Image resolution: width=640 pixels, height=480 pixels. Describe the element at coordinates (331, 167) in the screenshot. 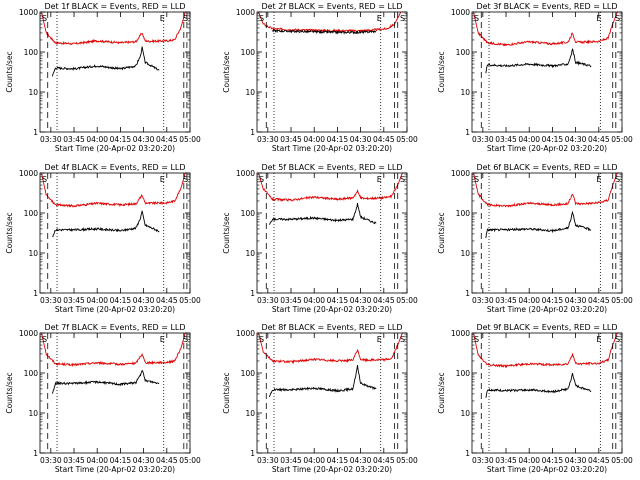

I see `panel-title: Det 5f BLACK = Events, RED = LLD` at that location.